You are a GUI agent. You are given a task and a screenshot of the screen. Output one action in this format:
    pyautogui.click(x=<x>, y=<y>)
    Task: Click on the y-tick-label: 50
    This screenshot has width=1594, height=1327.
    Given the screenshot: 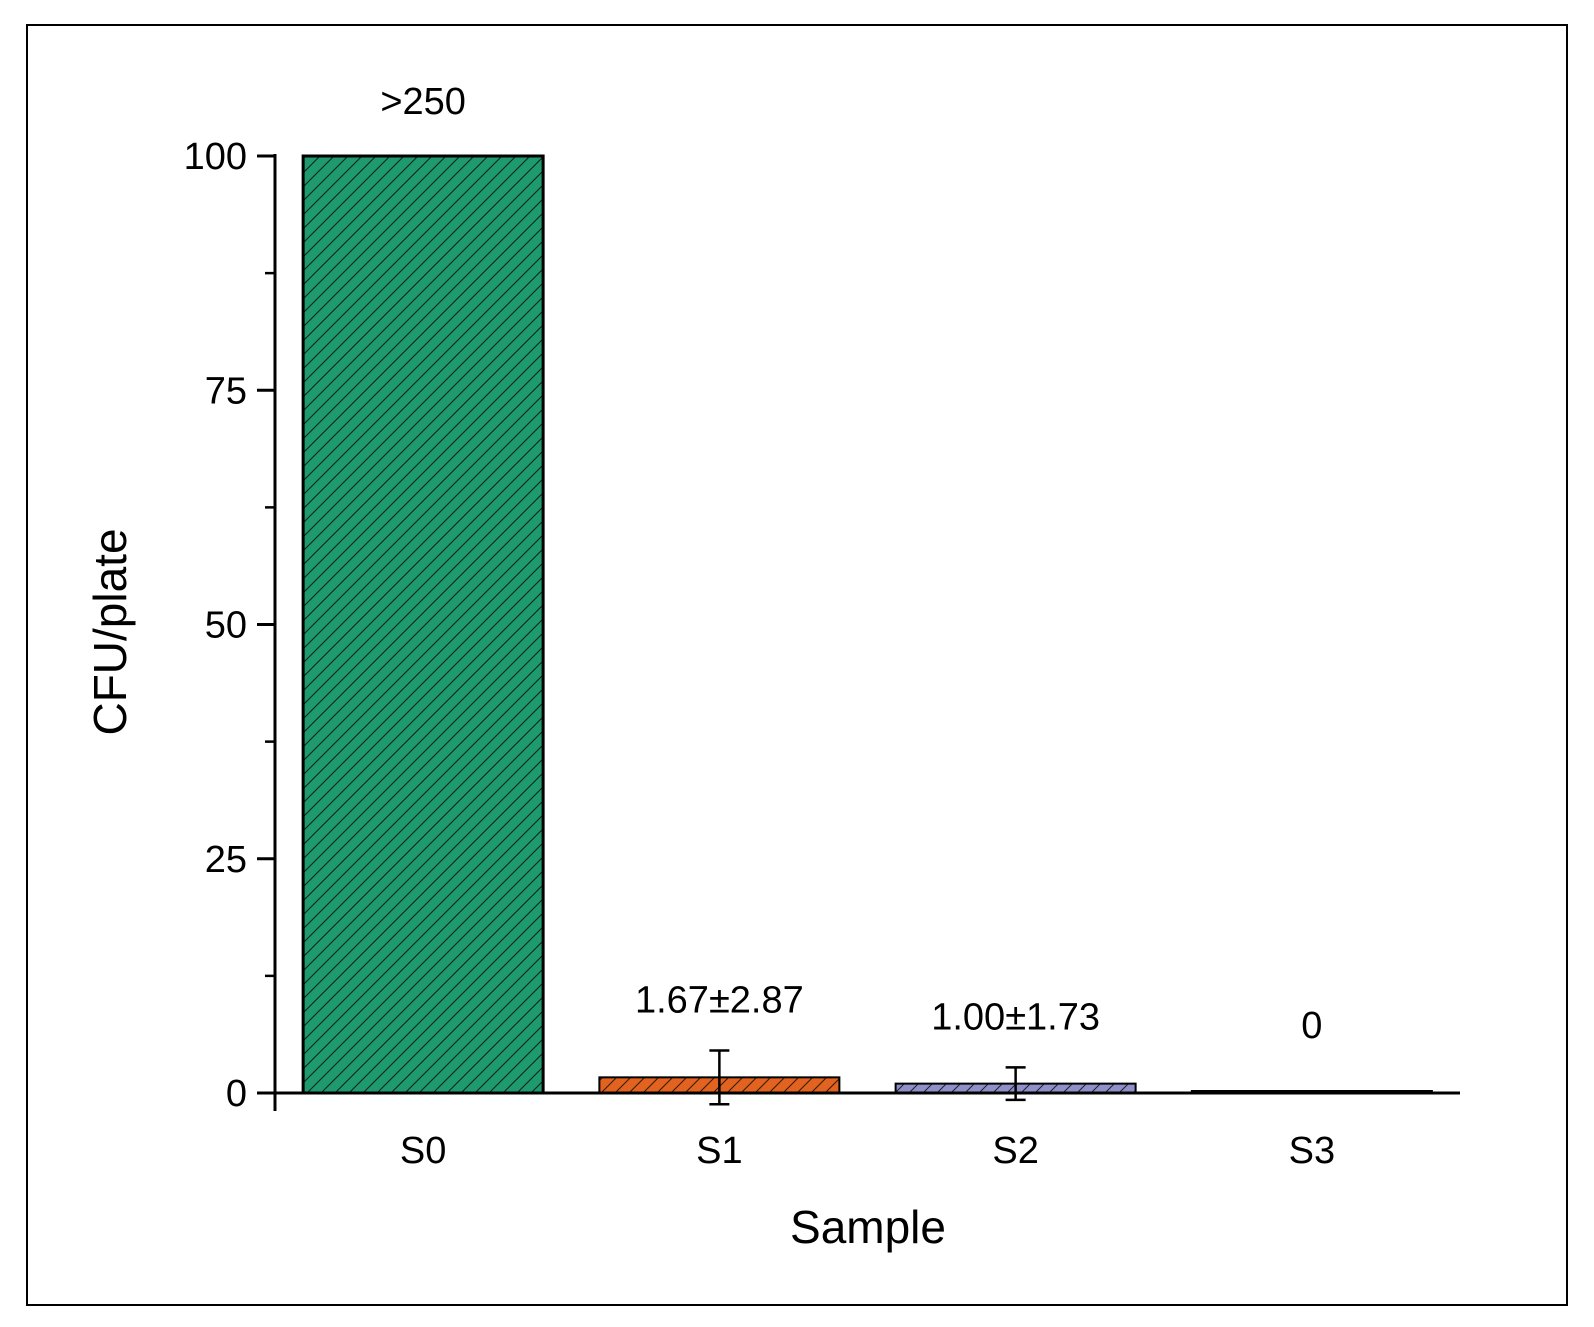 What is the action you would take?
    pyautogui.click(x=226, y=626)
    